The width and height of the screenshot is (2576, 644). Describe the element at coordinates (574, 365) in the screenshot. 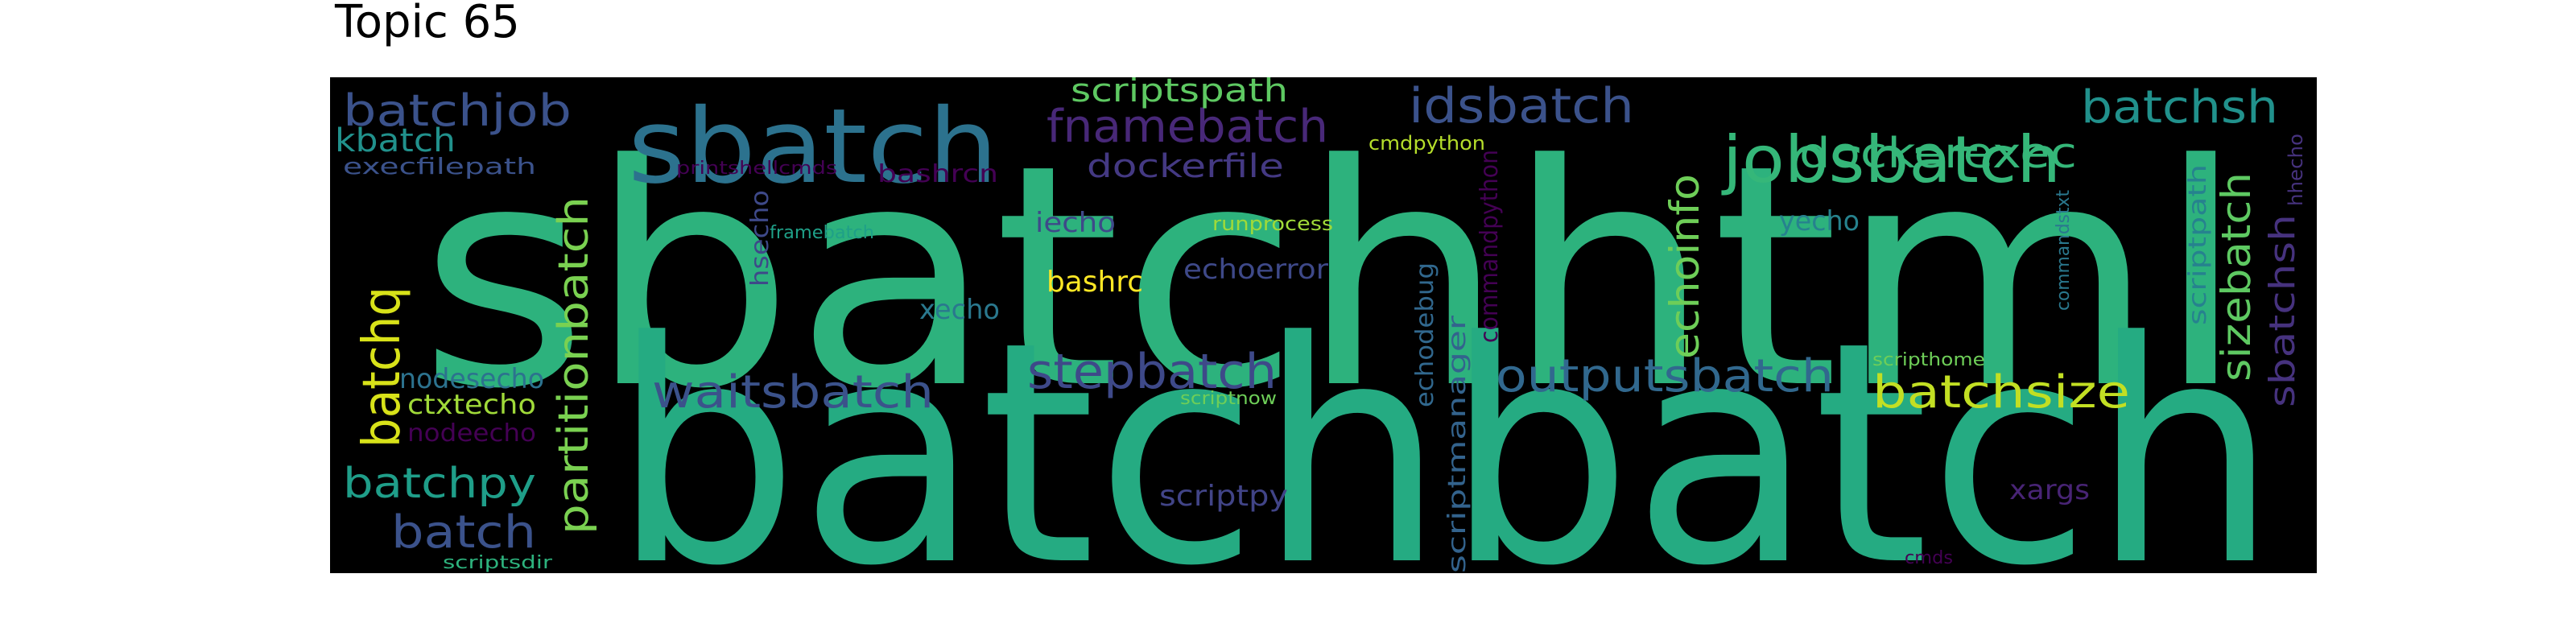

I see `cloud-word: partitionbatch` at that location.